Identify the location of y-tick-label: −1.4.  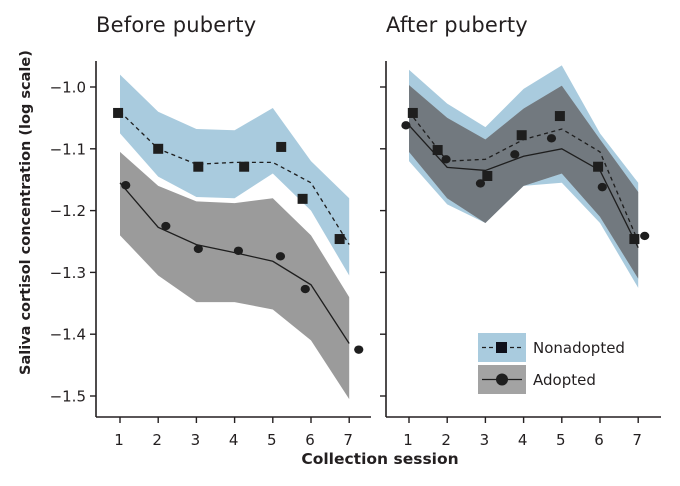
(68, 335).